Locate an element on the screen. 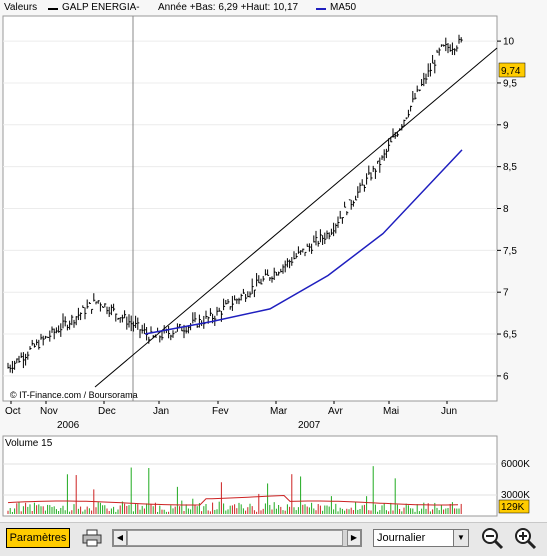  legend-stock-name: GALP ENERGIA- is located at coordinates (101, 7).